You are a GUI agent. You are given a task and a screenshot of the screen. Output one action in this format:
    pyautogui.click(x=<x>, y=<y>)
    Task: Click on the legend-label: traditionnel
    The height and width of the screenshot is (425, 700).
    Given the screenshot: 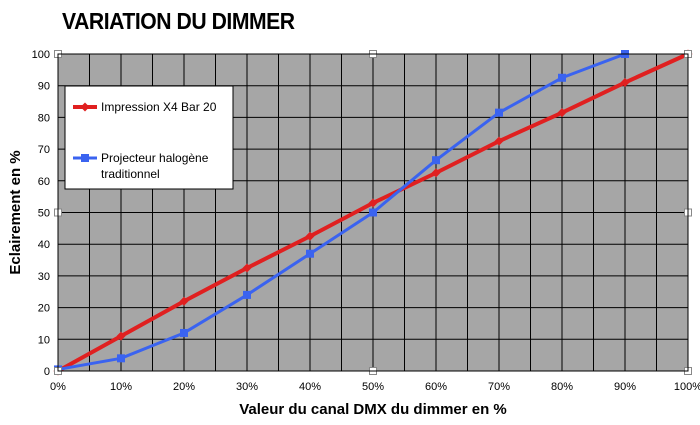 What is the action you would take?
    pyautogui.click(x=130, y=174)
    